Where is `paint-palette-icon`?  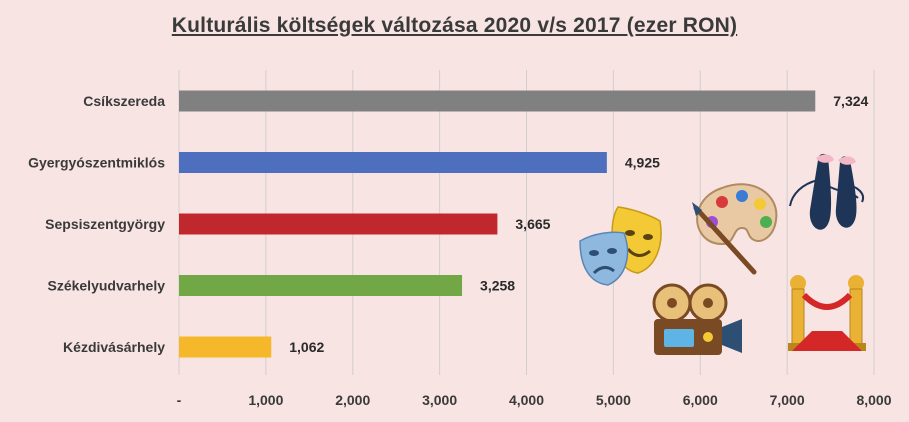
paint-palette-icon is located at coordinates (735, 229).